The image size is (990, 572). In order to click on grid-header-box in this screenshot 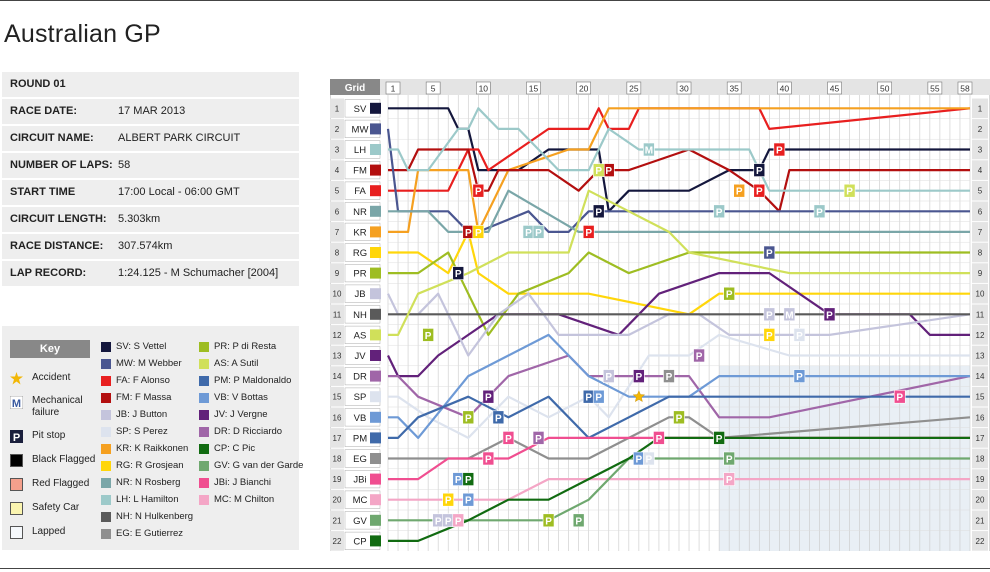, I will do `click(355, 87)`.